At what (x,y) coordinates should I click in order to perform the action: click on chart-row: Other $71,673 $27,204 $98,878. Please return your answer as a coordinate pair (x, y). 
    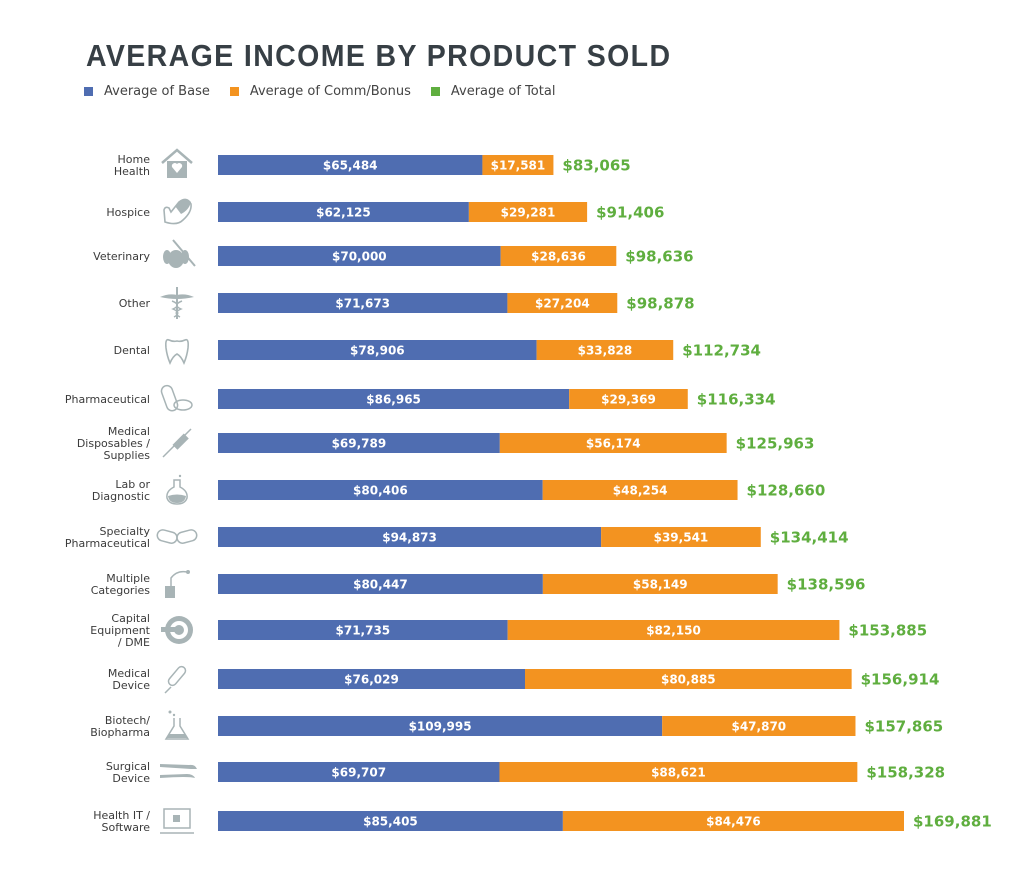
    Looking at the image, I should click on (407, 303).